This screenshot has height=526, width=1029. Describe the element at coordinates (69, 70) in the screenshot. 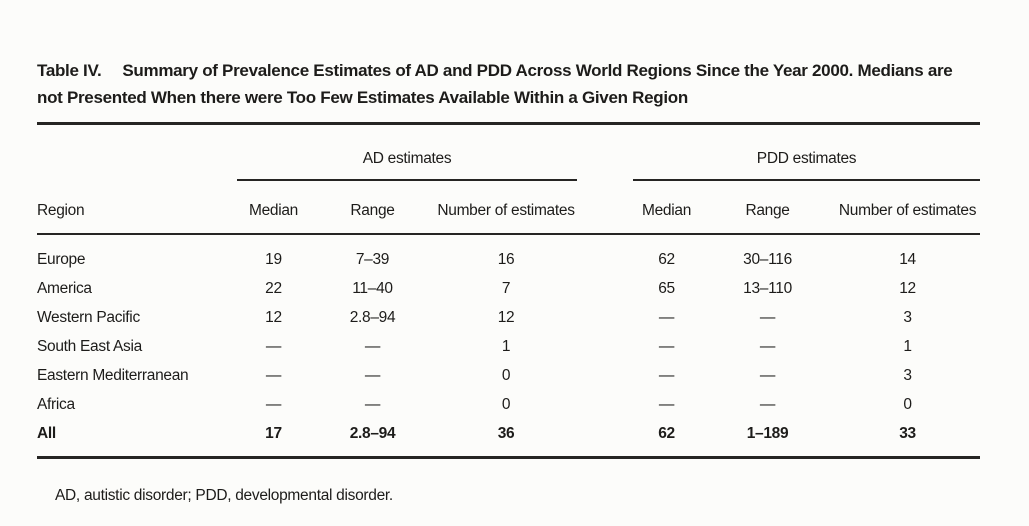

I see `table-number-label: Table IV.` at that location.